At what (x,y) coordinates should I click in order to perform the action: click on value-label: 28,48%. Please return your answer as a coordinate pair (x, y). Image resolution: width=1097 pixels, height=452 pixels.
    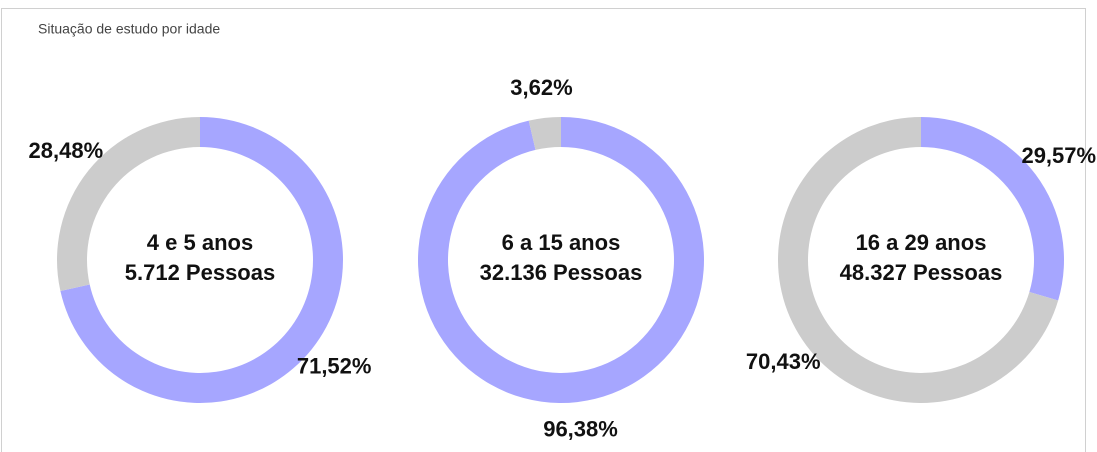
    Looking at the image, I should click on (66, 150).